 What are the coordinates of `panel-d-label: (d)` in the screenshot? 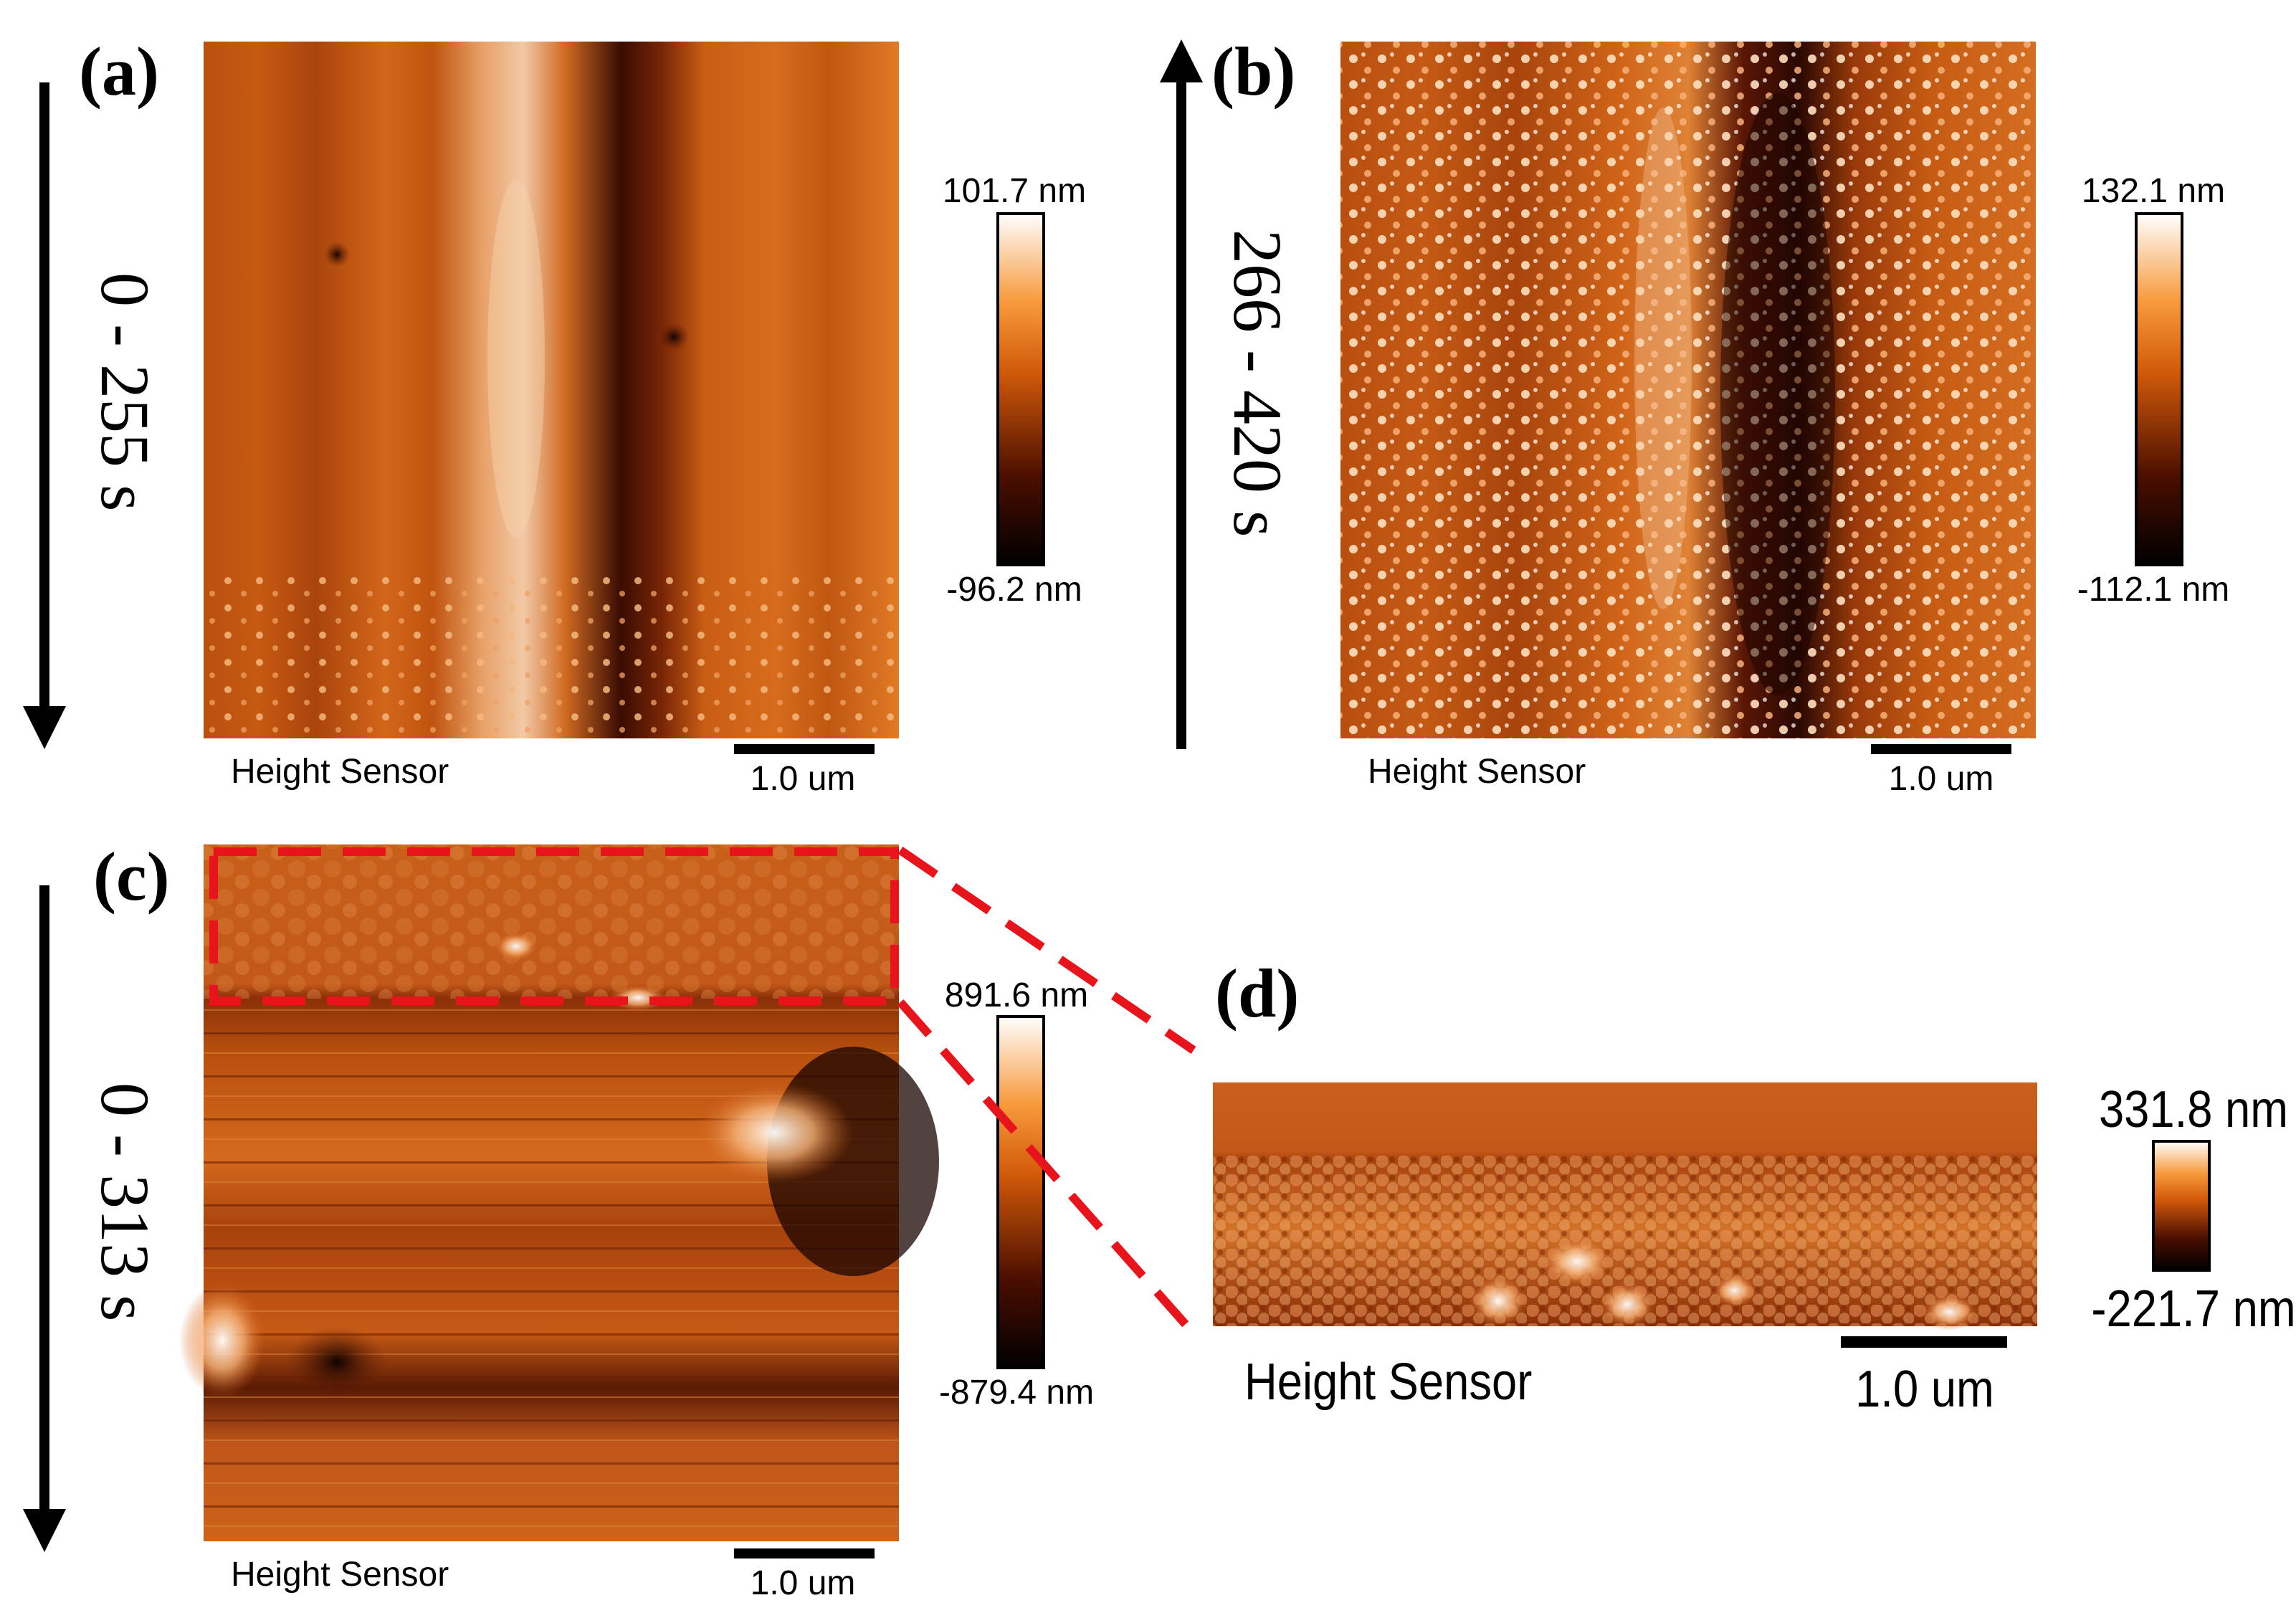 It's located at (1257, 993).